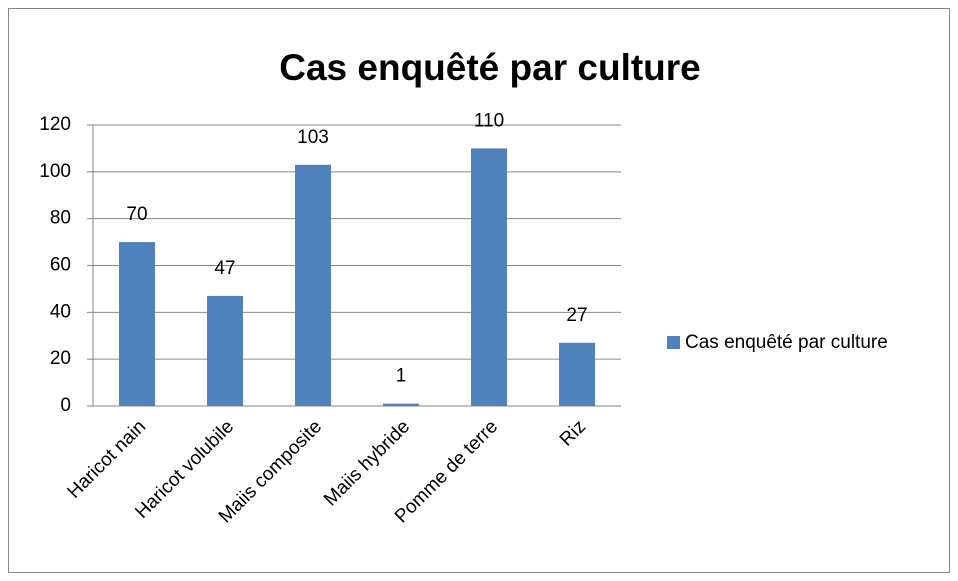 The height and width of the screenshot is (581, 958). What do you see at coordinates (401, 376) in the screenshot?
I see `data-label: 1` at bounding box center [401, 376].